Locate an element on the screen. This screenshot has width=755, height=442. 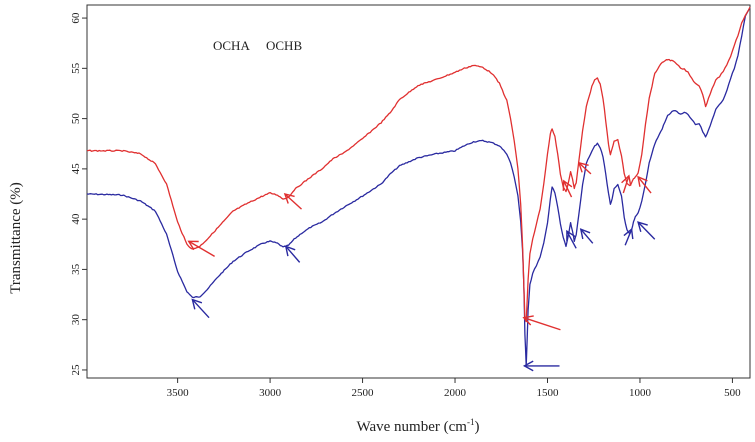
y-tick-label: 60 is located at coordinates (76, 18).